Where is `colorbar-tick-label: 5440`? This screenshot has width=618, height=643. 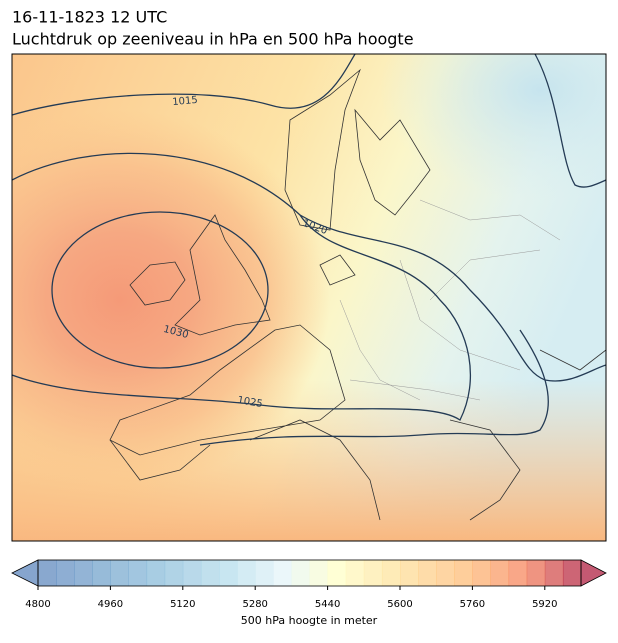 colorbar-tick-label: 5440 is located at coordinates (327, 604).